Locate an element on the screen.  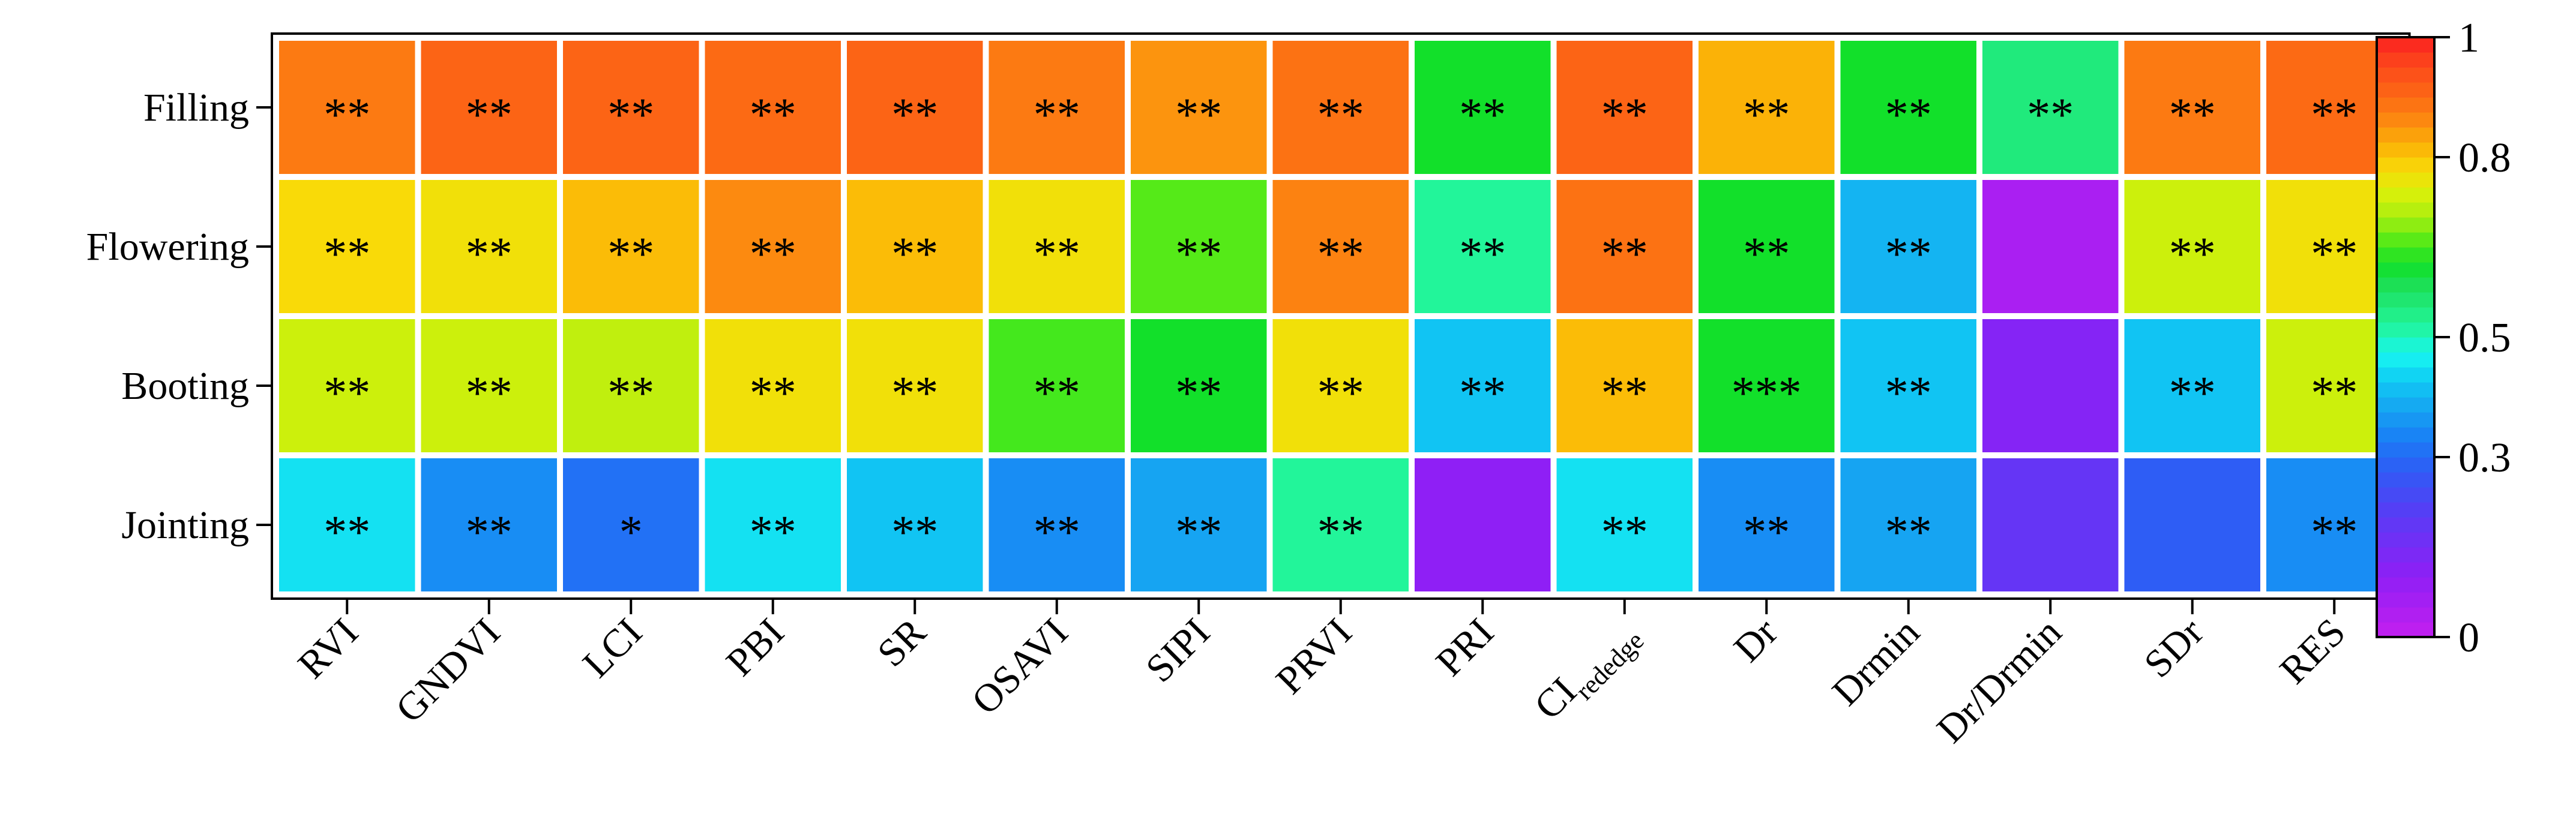
y-tick-label: Flowering is located at coordinates (167, 247).